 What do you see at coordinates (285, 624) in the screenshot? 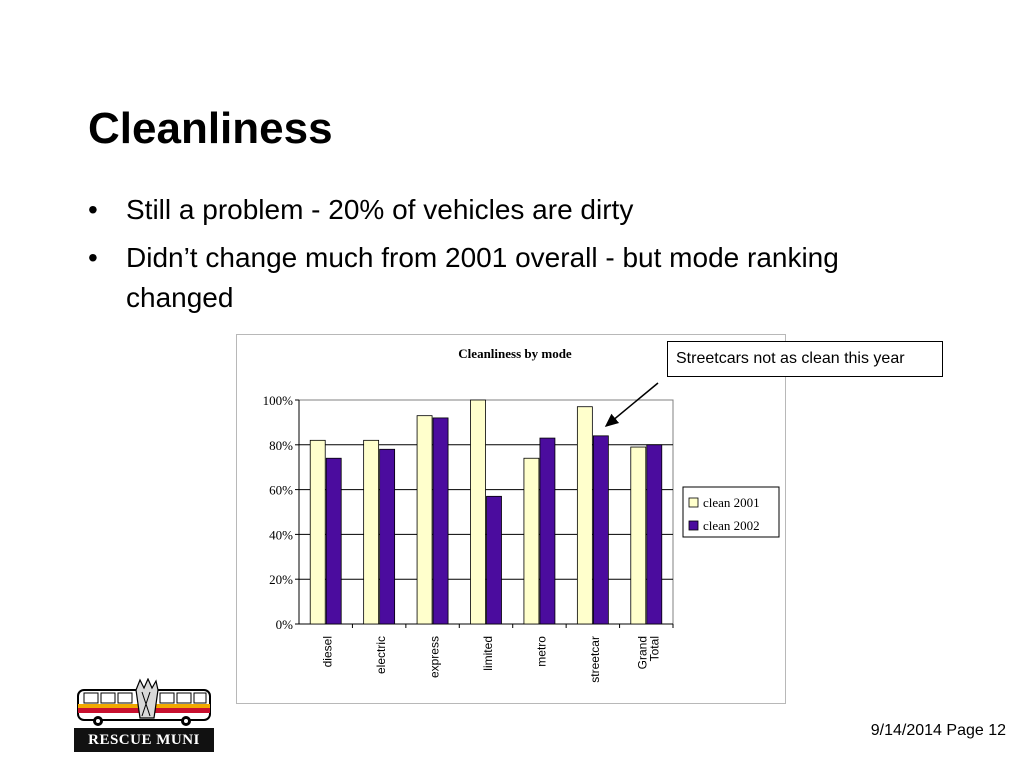
I see `y-tick-label: 0%` at bounding box center [285, 624].